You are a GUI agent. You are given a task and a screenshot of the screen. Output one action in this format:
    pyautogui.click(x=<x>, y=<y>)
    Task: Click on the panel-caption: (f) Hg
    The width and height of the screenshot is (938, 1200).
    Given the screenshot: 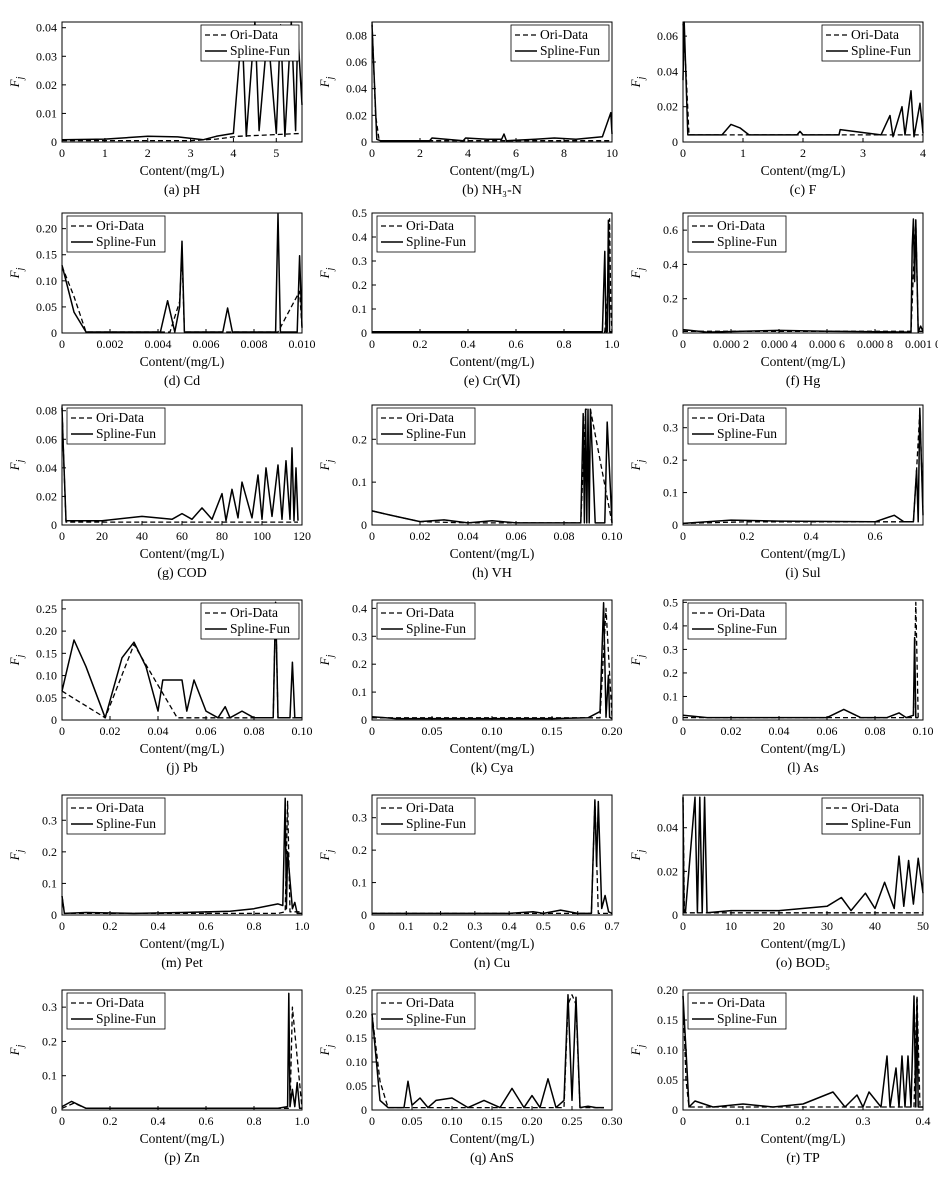 What is the action you would take?
    pyautogui.click(x=803, y=381)
    